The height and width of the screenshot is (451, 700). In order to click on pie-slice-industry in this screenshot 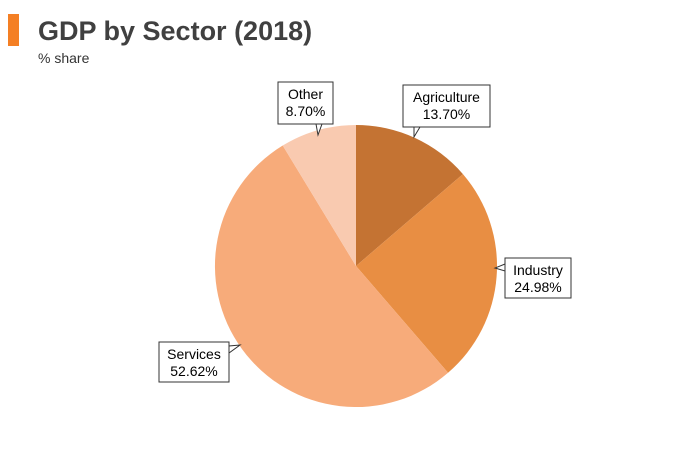, I will do `click(426, 273)`.